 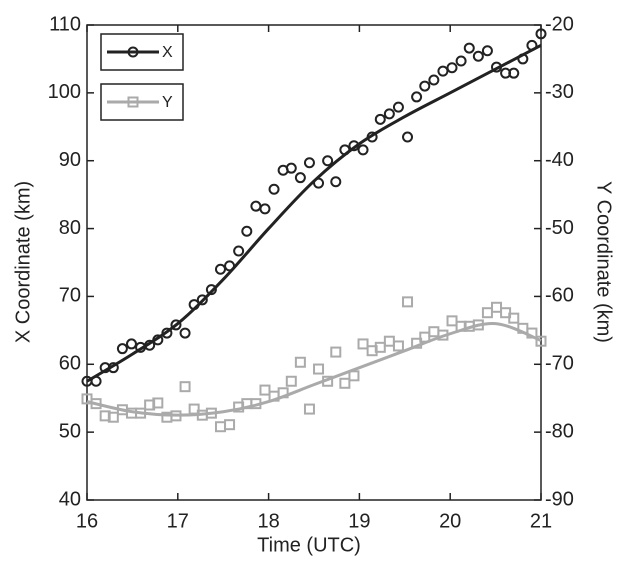 What do you see at coordinates (309, 545) in the screenshot?
I see `x-axis-label: Time (UTC)` at bounding box center [309, 545].